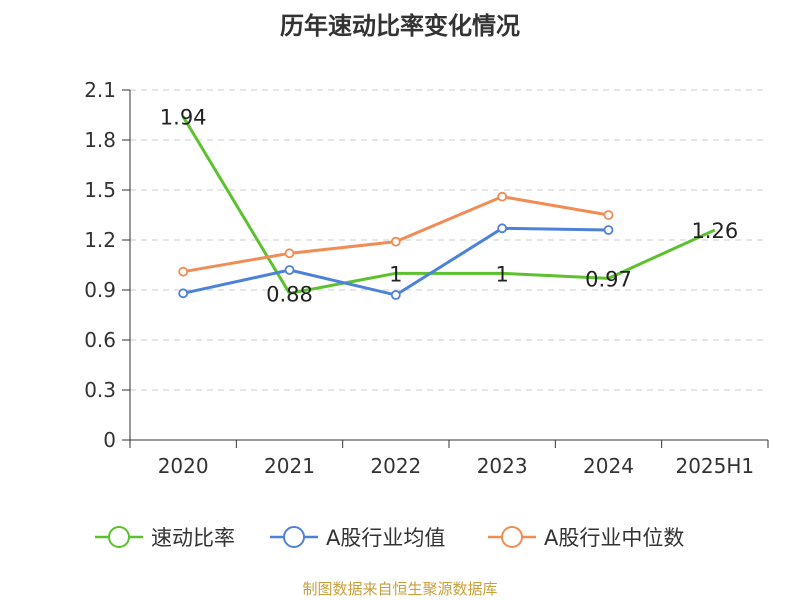  I want to click on source-note: 制图数据来自恒生聚源数据库, so click(400, 589).